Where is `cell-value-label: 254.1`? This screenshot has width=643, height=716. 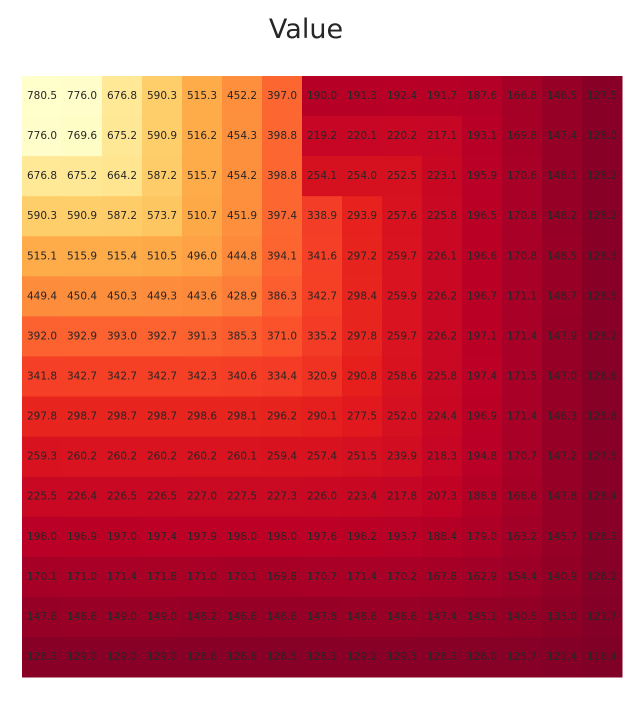 cell-value-label: 254.1 is located at coordinates (322, 176).